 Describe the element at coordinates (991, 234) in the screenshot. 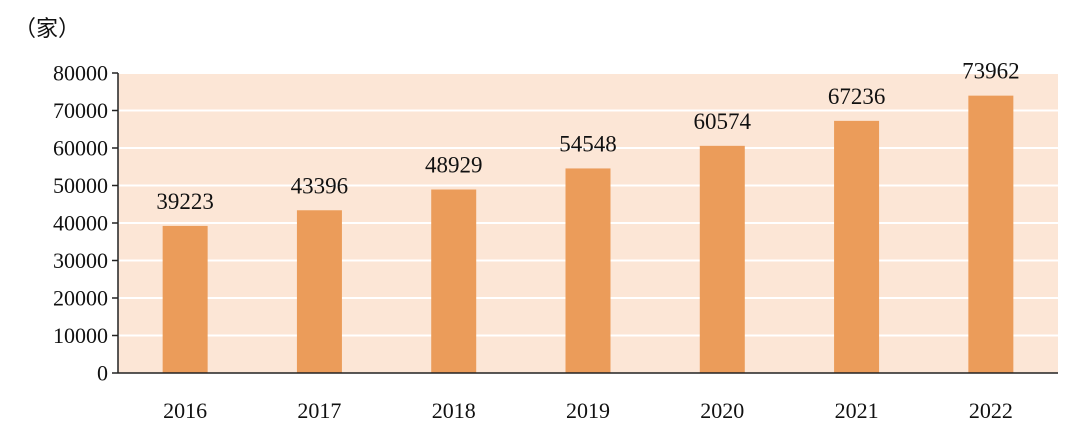

I see `bar-2022` at that location.